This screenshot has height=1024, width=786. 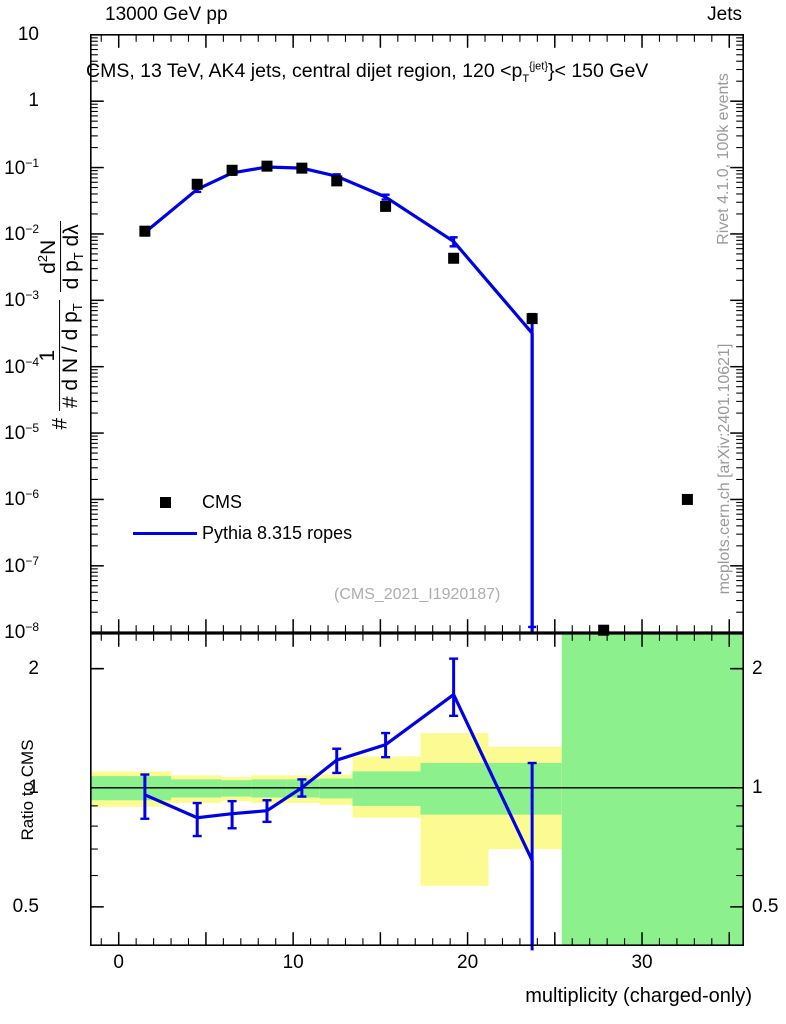 I want to click on analysis-category-label: Jets, so click(x=724, y=14).